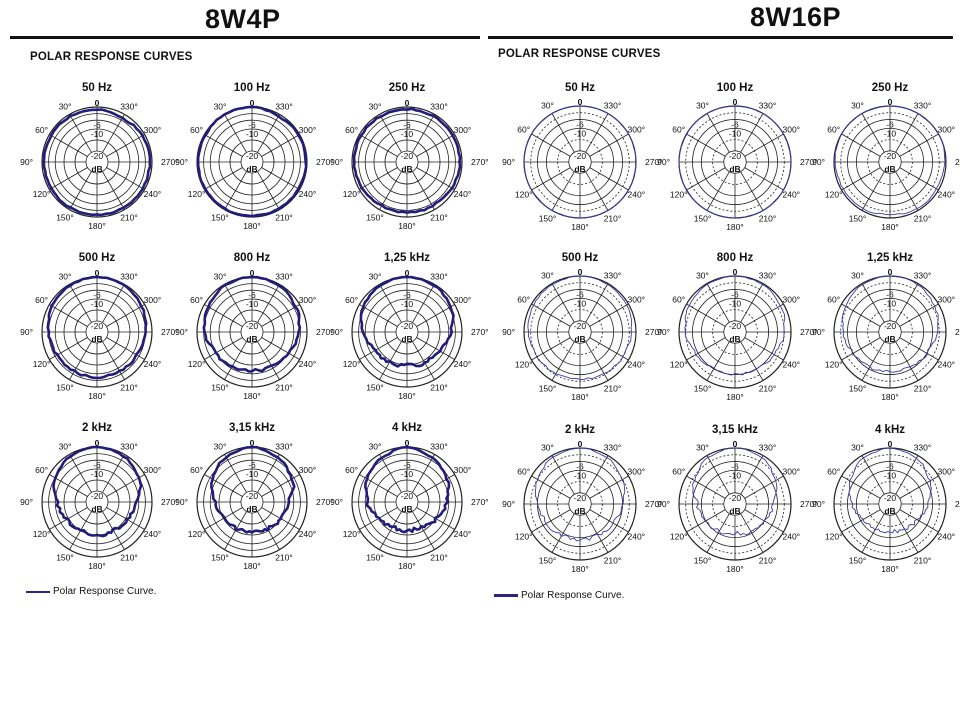 The height and width of the screenshot is (720, 960). Describe the element at coordinates (97, 428) in the screenshot. I see `plot-title: 2 kHz` at that location.